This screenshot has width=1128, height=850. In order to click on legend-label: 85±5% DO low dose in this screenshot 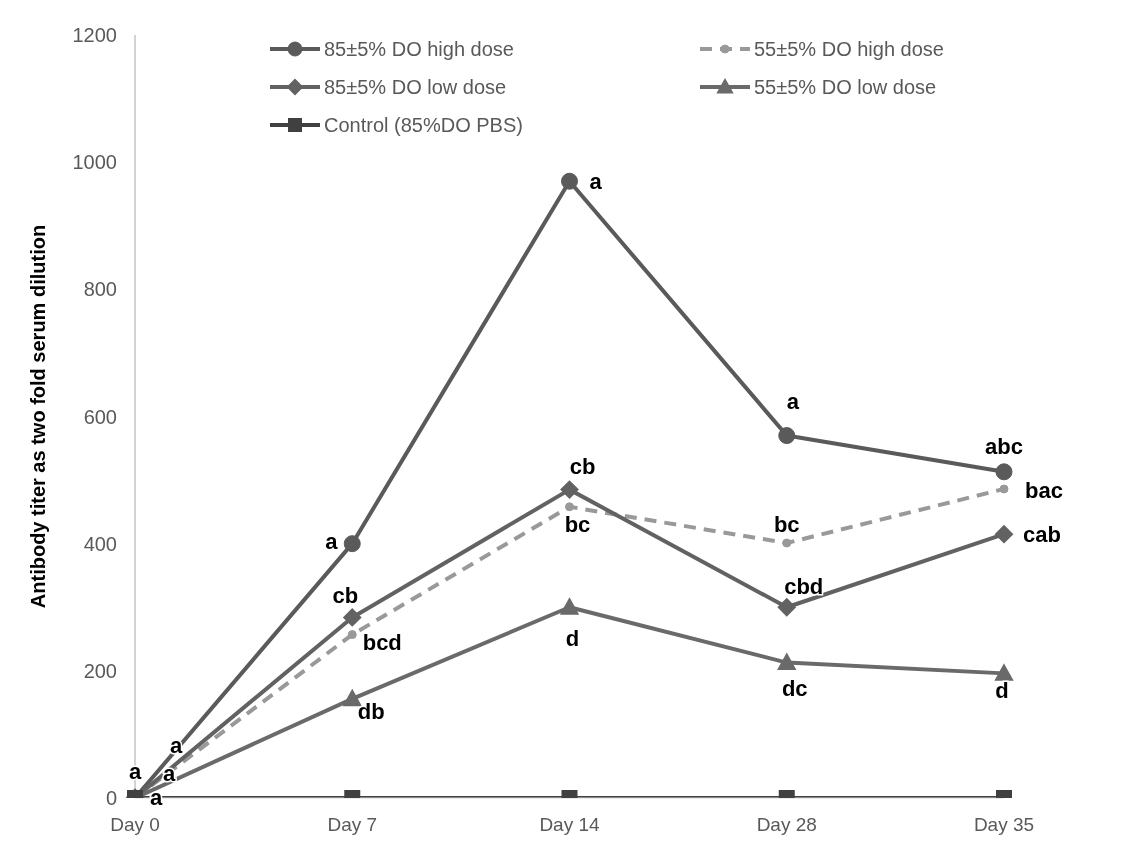, I will do `click(415, 87)`.